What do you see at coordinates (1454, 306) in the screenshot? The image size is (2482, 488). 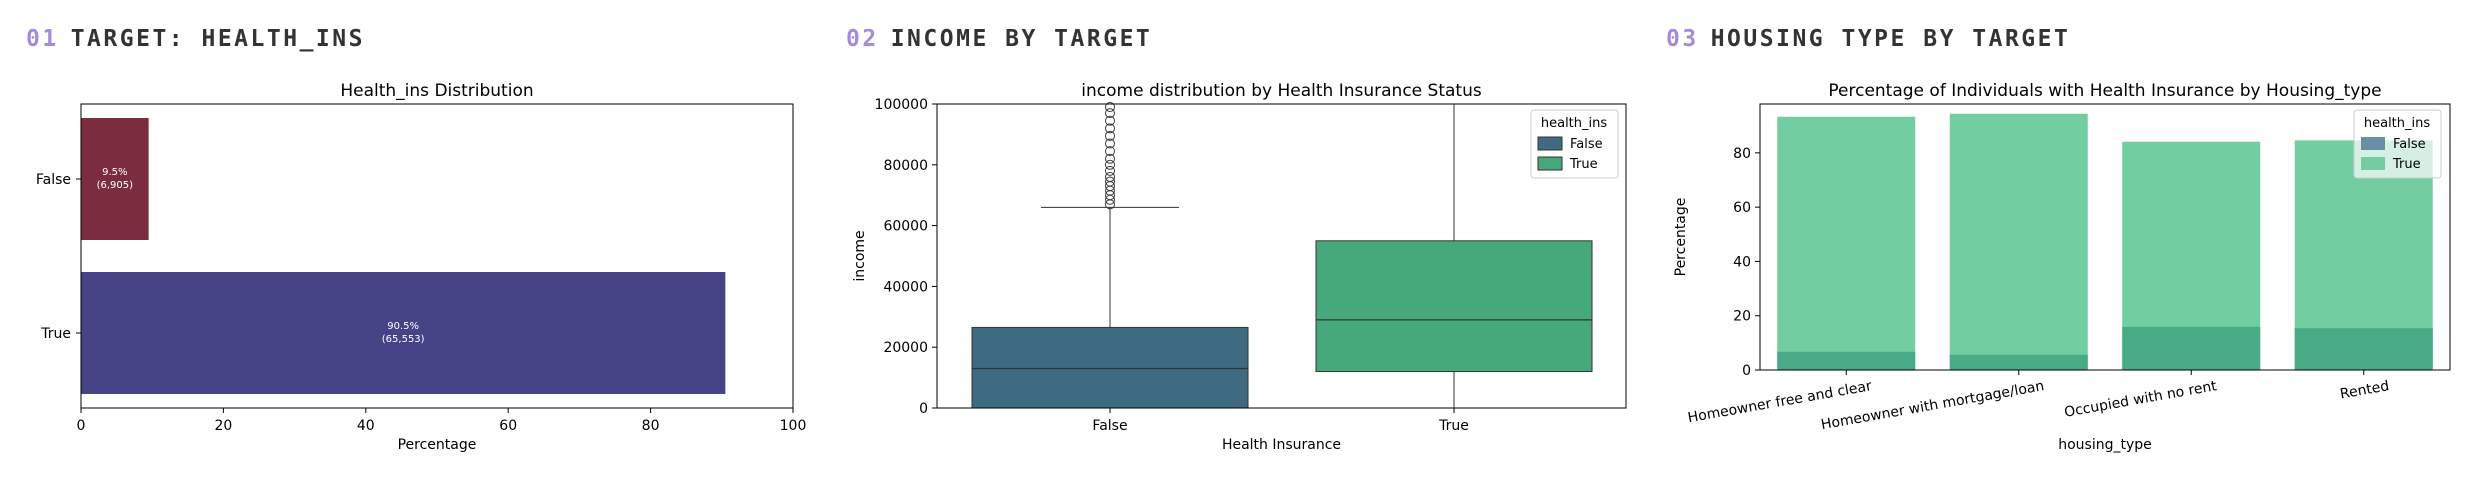 I see `box-true` at bounding box center [1454, 306].